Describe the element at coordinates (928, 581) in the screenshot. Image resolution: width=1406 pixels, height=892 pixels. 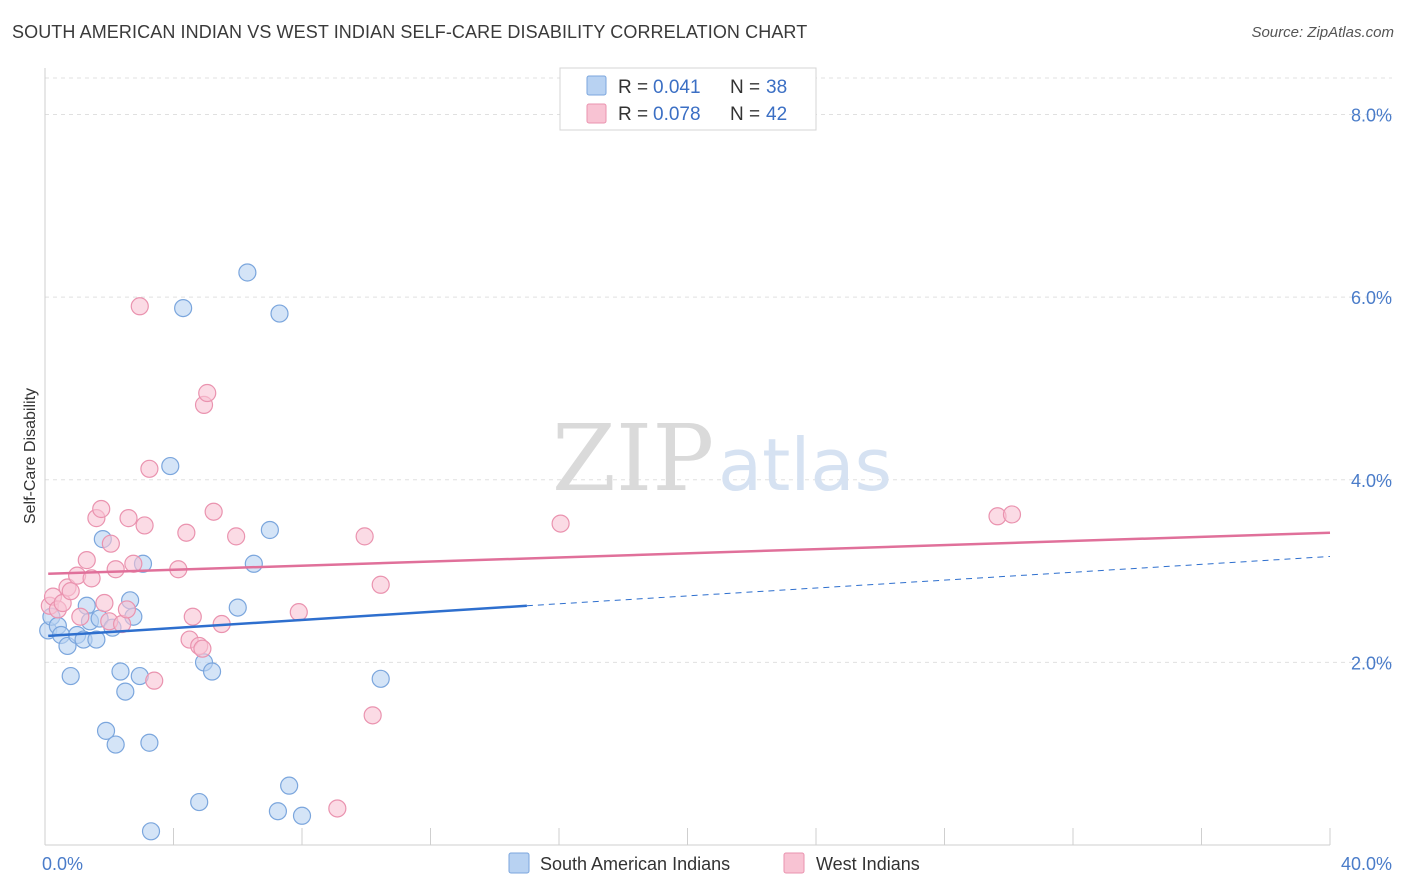
I see `trend-extension-south-american-indians` at that location.